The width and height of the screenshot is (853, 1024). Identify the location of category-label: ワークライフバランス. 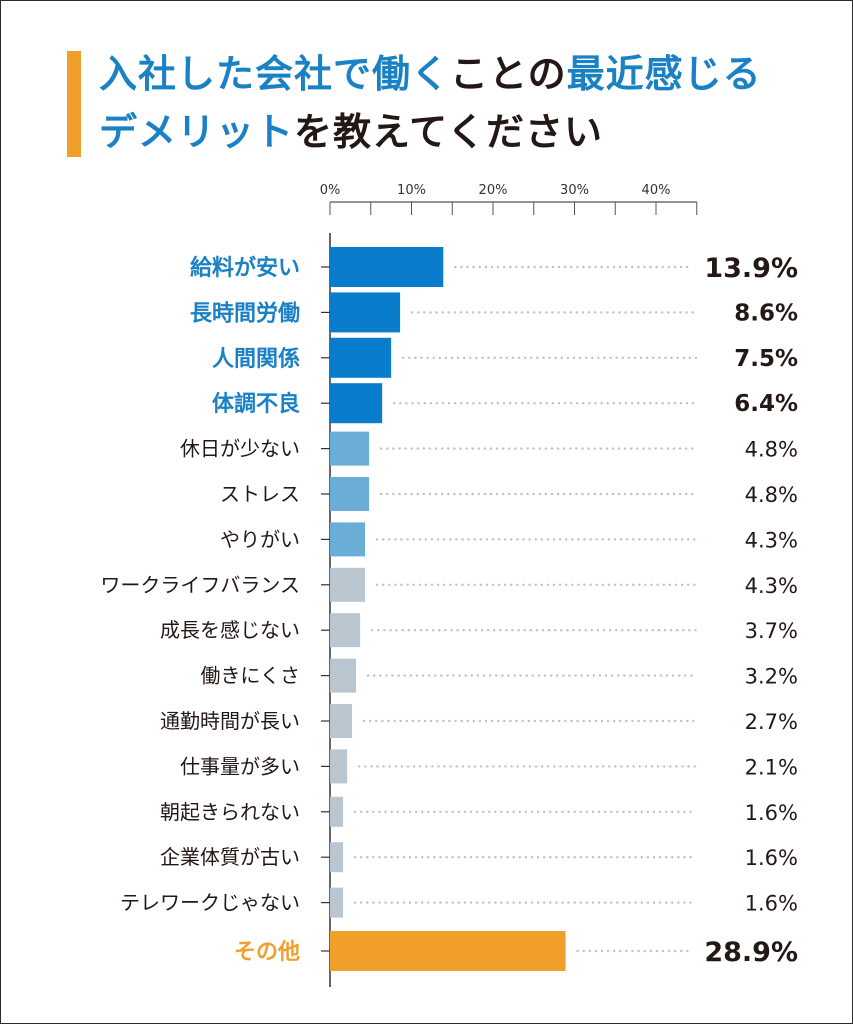
(200, 585).